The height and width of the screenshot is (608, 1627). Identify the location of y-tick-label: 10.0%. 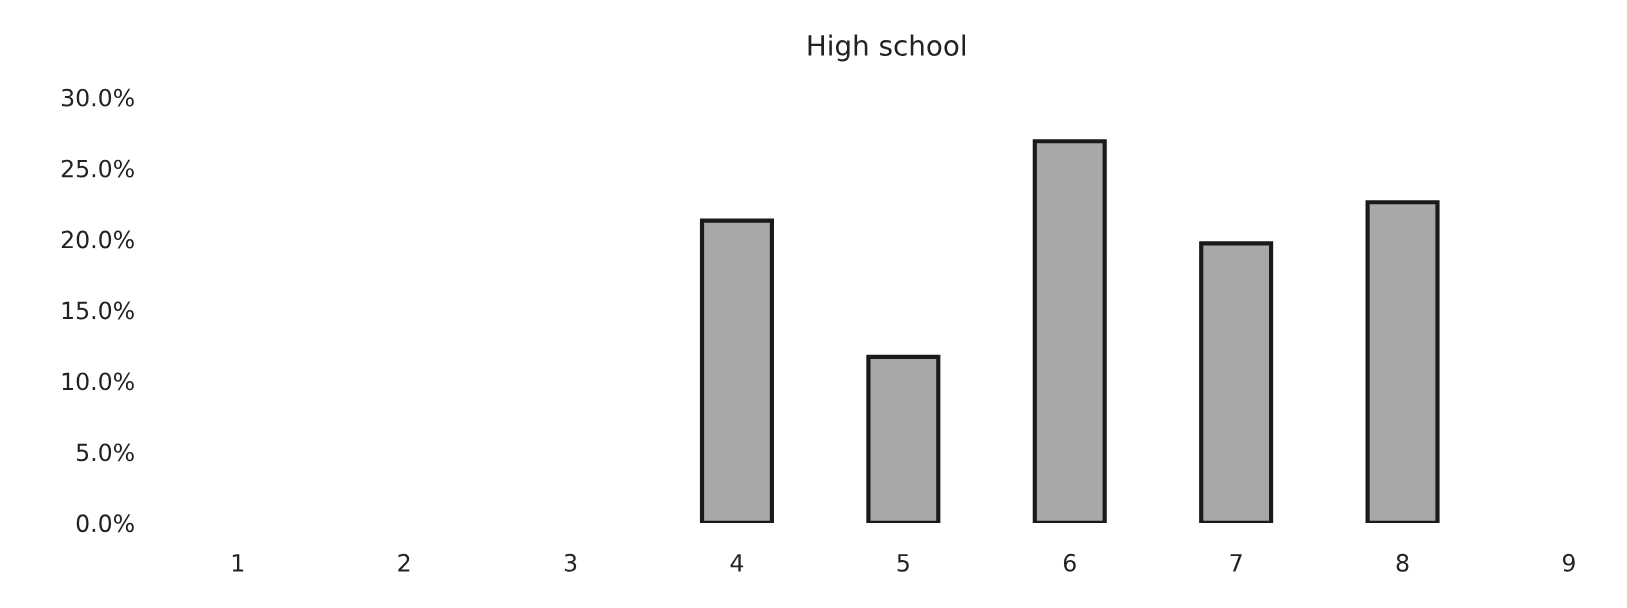
(98, 381).